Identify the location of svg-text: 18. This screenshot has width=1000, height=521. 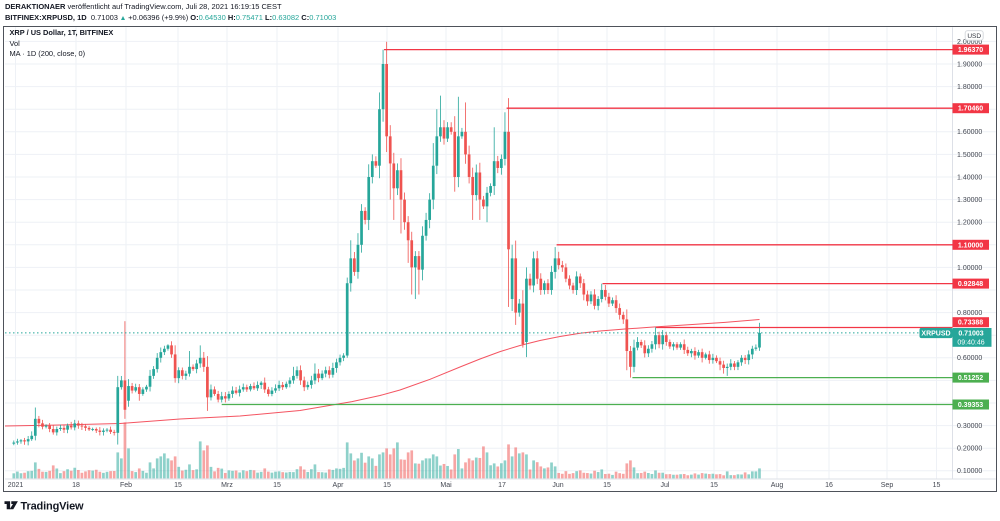
(76, 485).